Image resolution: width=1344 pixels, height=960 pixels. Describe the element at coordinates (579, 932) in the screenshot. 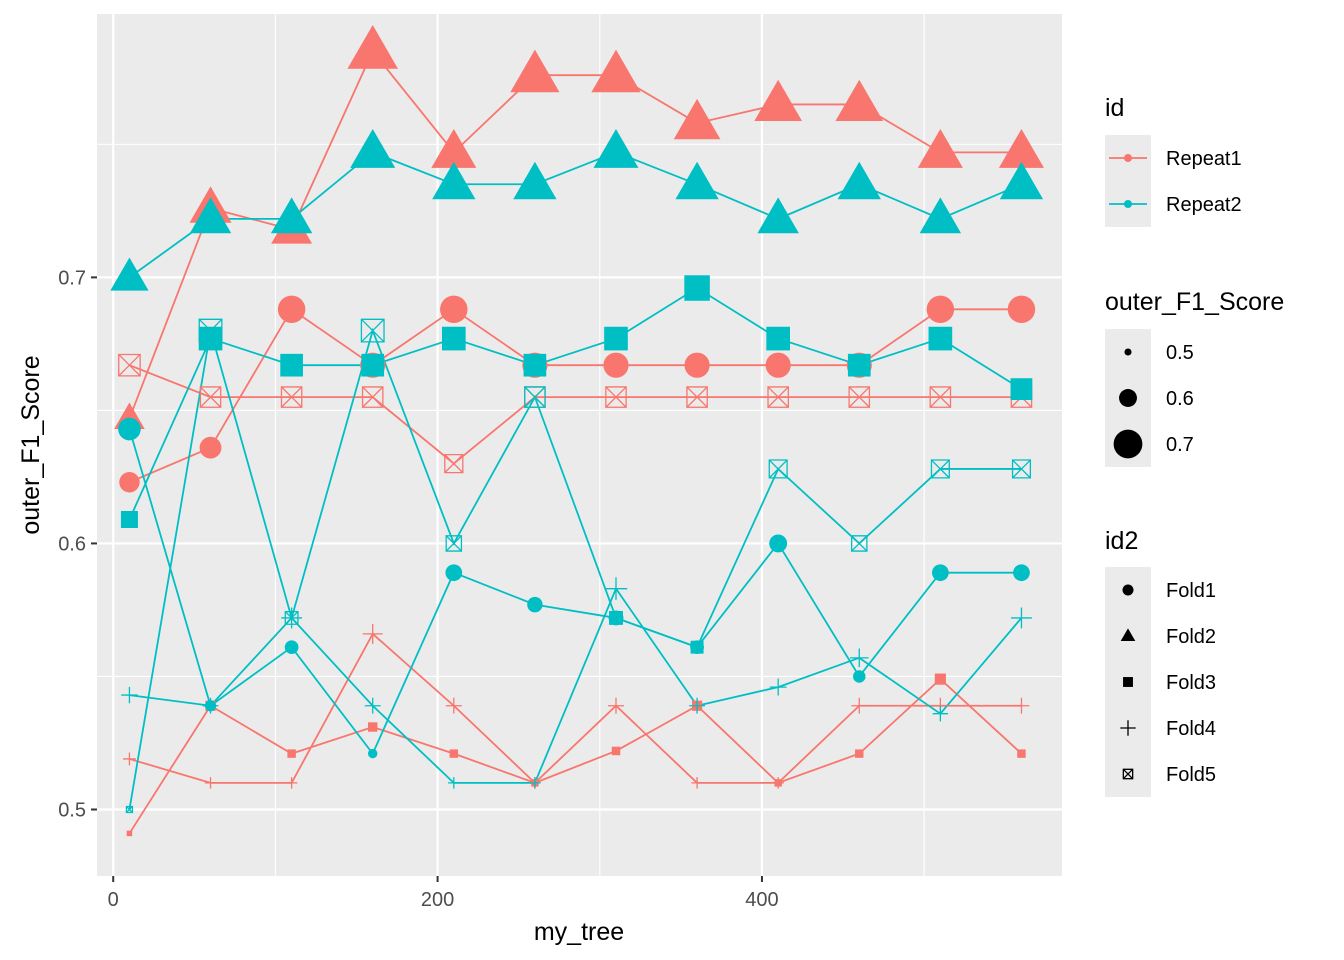

I see `x-axis-title: my_tree` at that location.